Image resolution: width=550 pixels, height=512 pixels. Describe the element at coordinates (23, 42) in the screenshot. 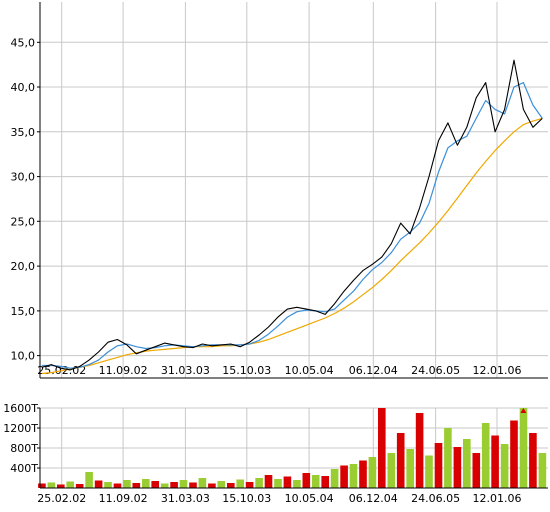

I see `y-tick-label: 45,0` at that location.